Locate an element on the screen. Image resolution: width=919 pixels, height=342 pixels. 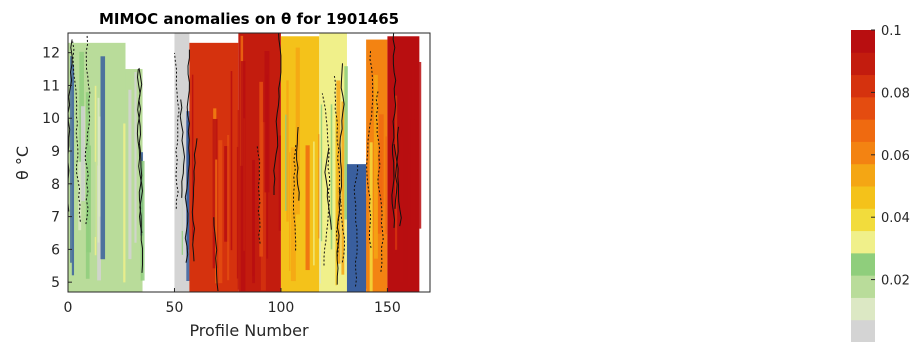
colorbar: 0.02 0.04 0.06 0.08 0.1 is located at coordinates (880, 183).